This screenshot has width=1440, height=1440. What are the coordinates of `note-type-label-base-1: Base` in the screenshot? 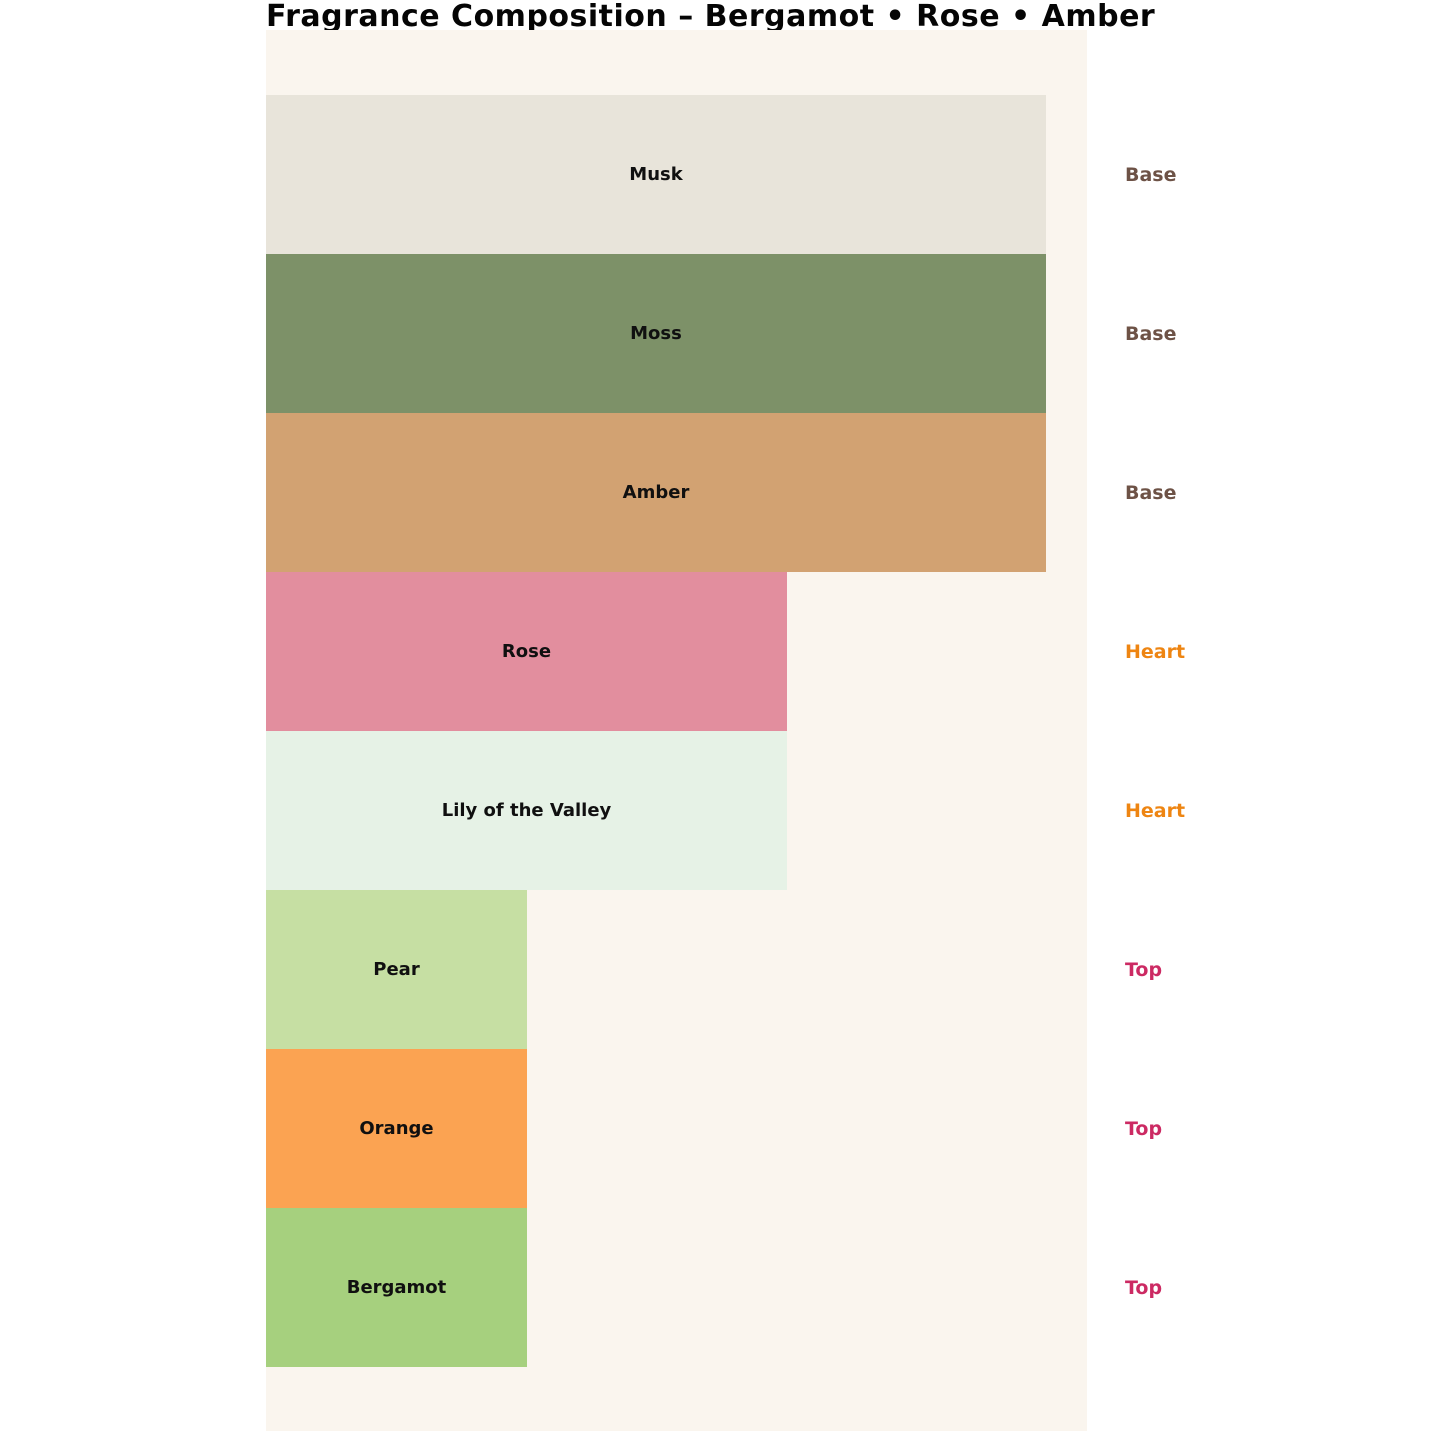 It's located at (1151, 333).